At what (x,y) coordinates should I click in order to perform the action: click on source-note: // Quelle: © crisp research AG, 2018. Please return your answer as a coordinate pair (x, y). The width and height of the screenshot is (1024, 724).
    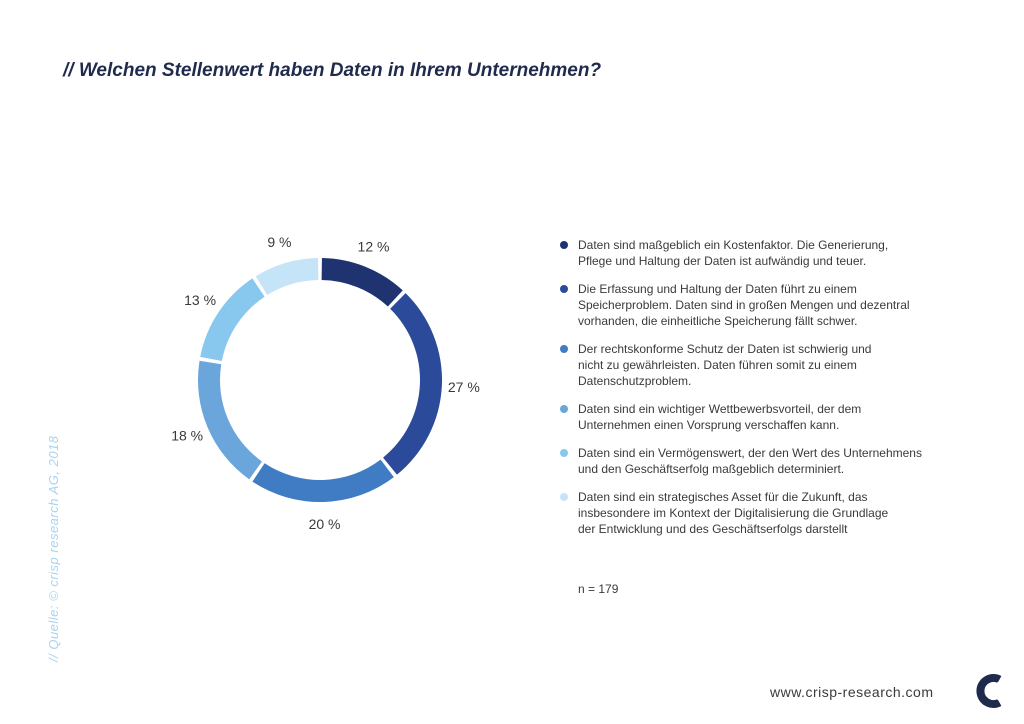
    Looking at the image, I should click on (53, 548).